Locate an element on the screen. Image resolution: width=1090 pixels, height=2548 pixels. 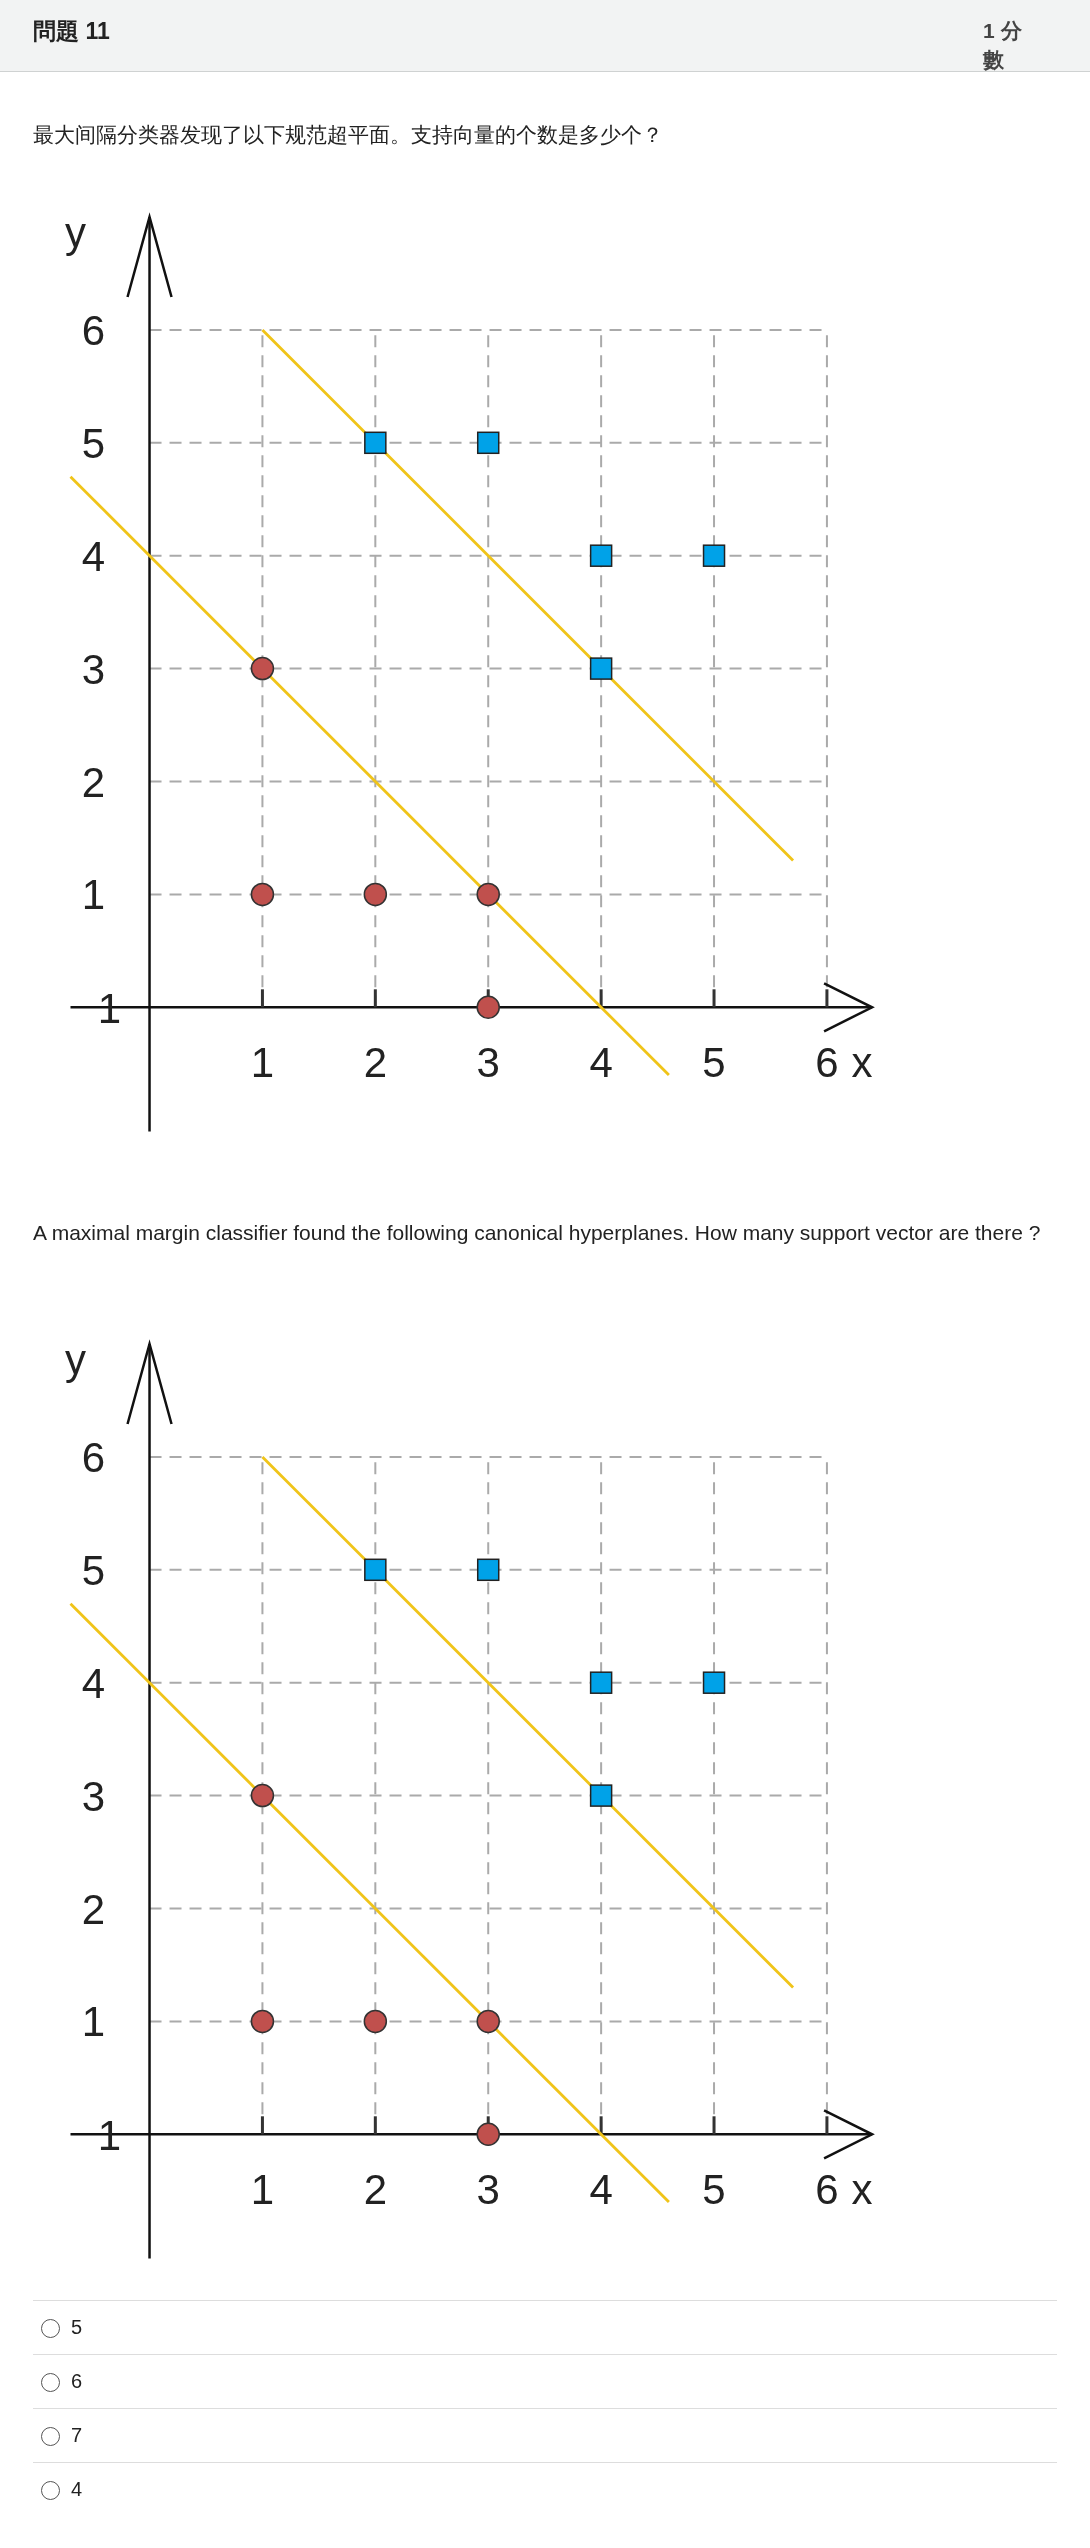
chart-subtitle: 最大间隔分类器发现了以下规范超平面。支持向量的个数是多少个？ is located at coordinates (348, 135).